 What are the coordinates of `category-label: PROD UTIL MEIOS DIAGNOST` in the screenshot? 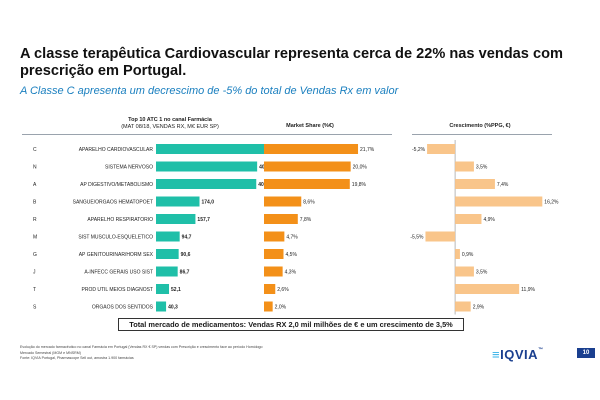 It's located at (118, 290).